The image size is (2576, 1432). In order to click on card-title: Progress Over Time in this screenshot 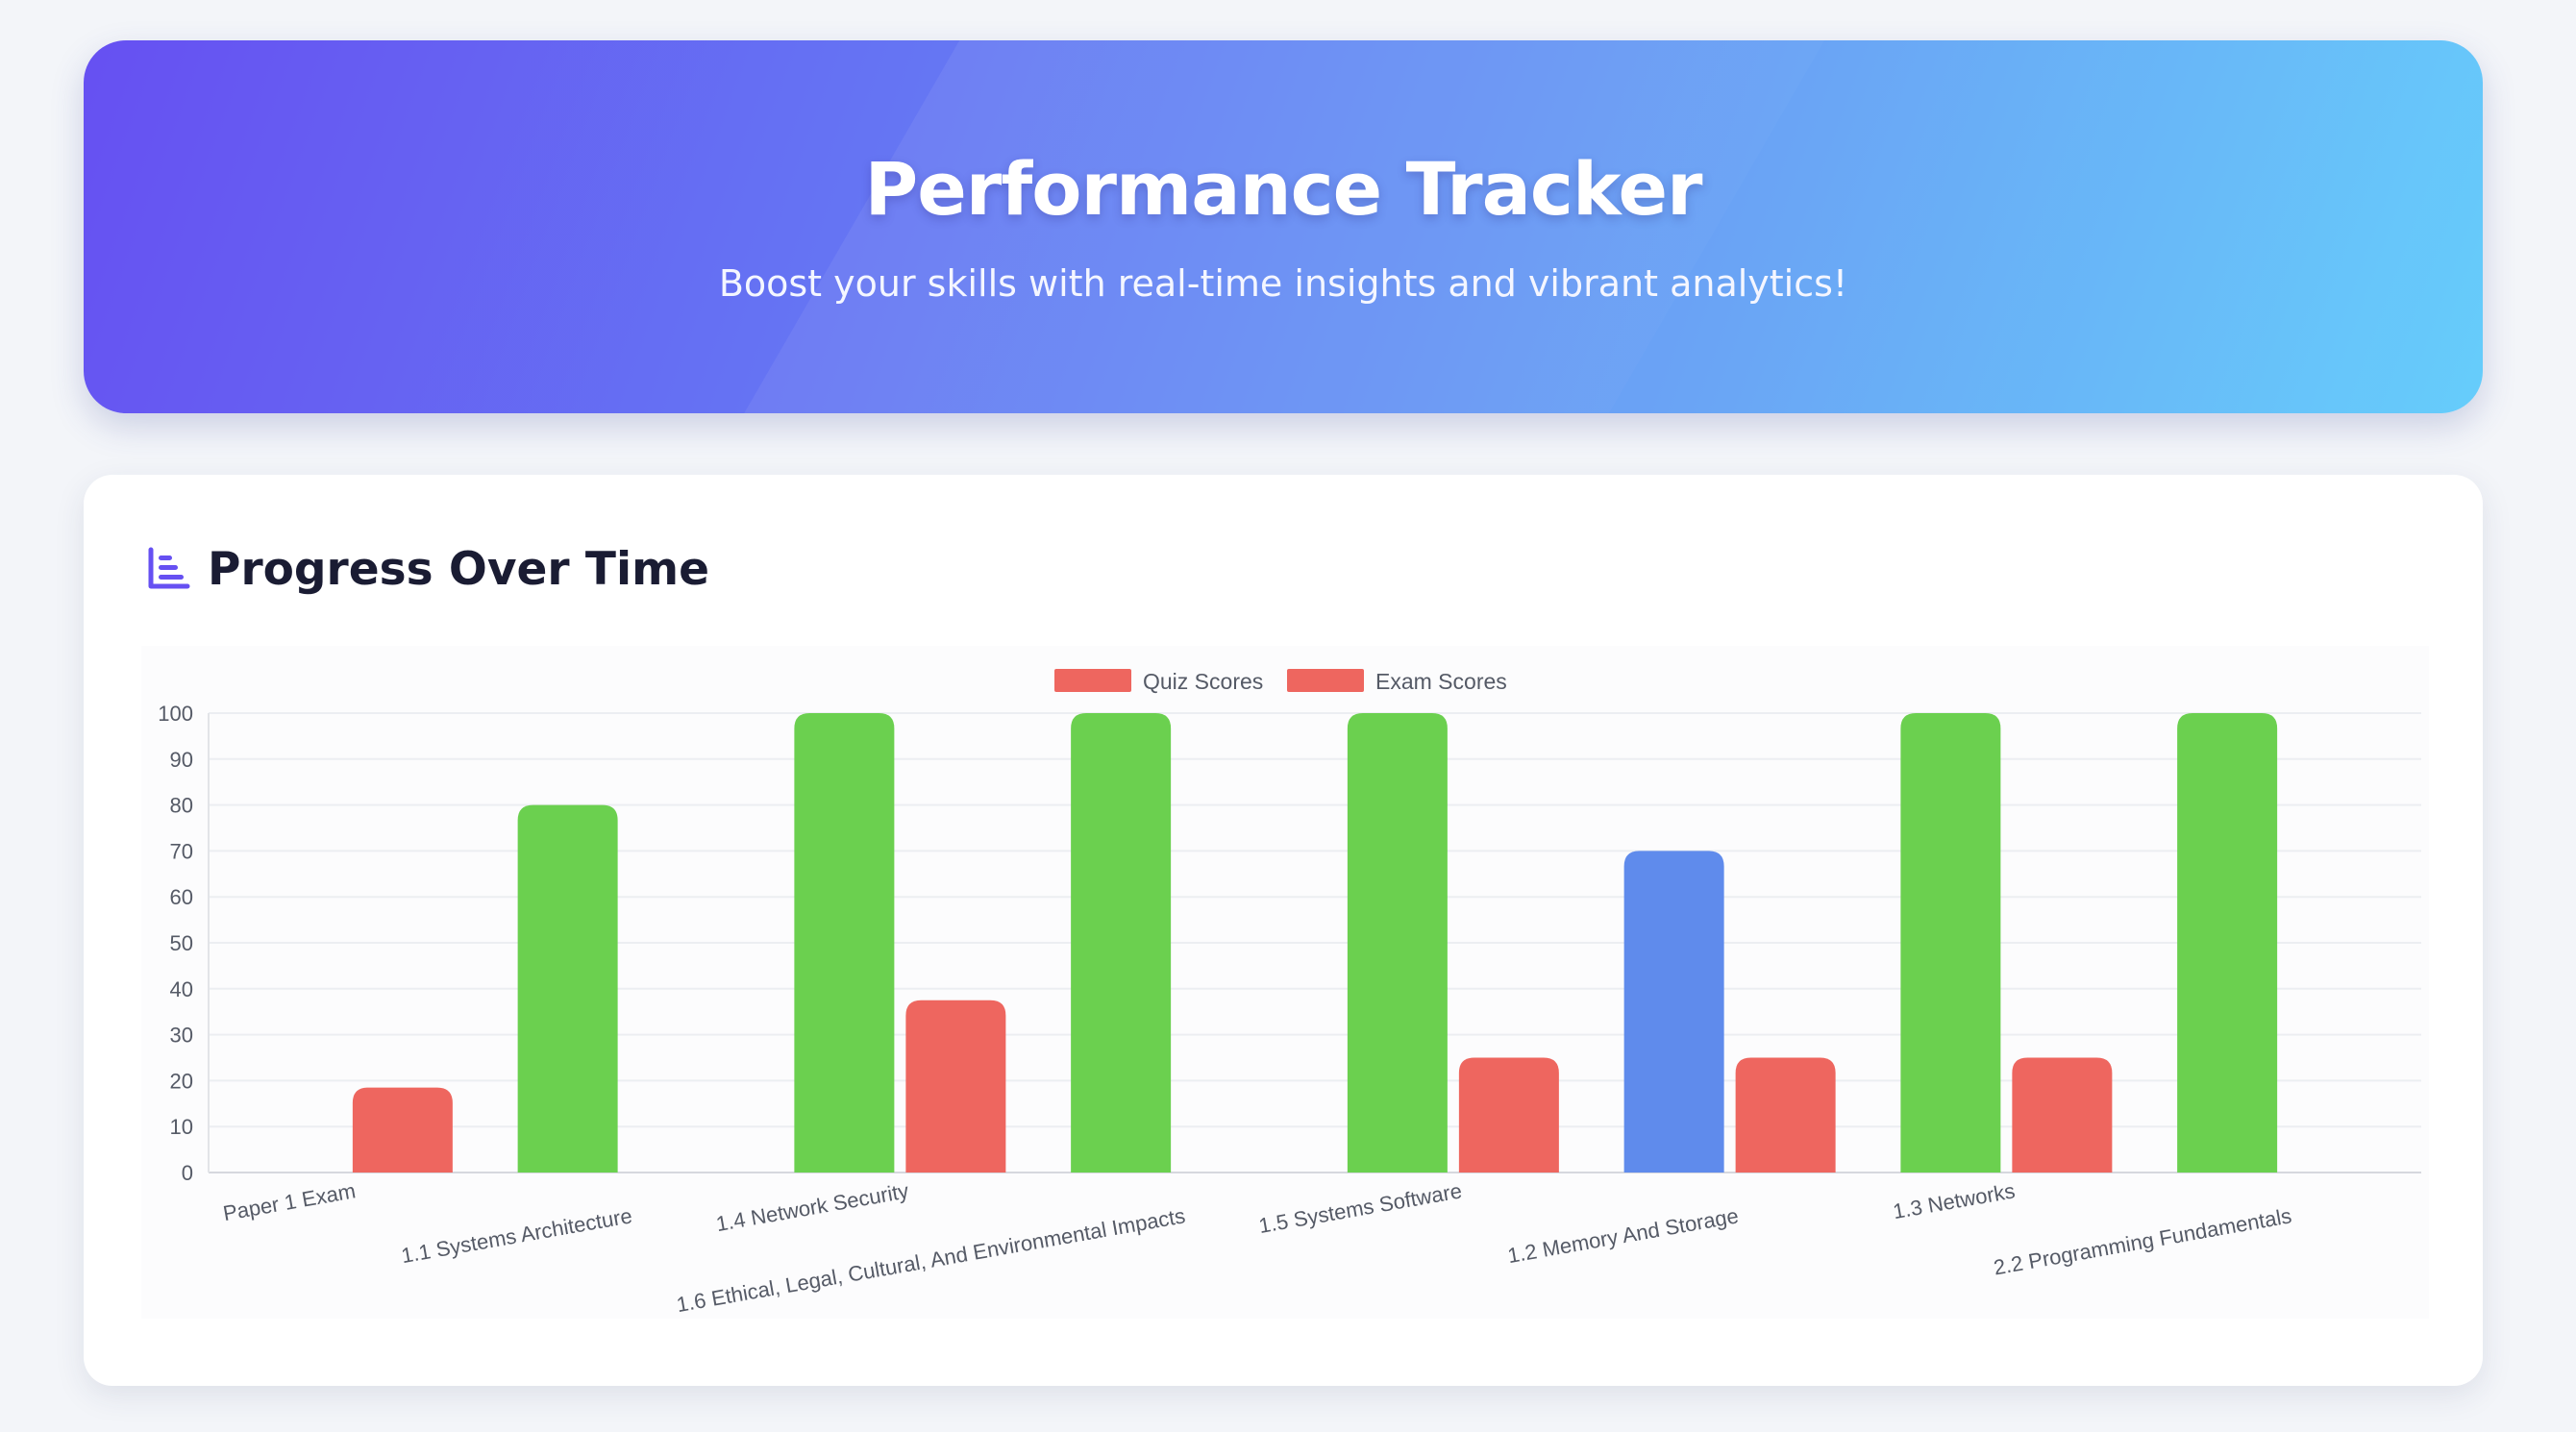, I will do `click(458, 569)`.